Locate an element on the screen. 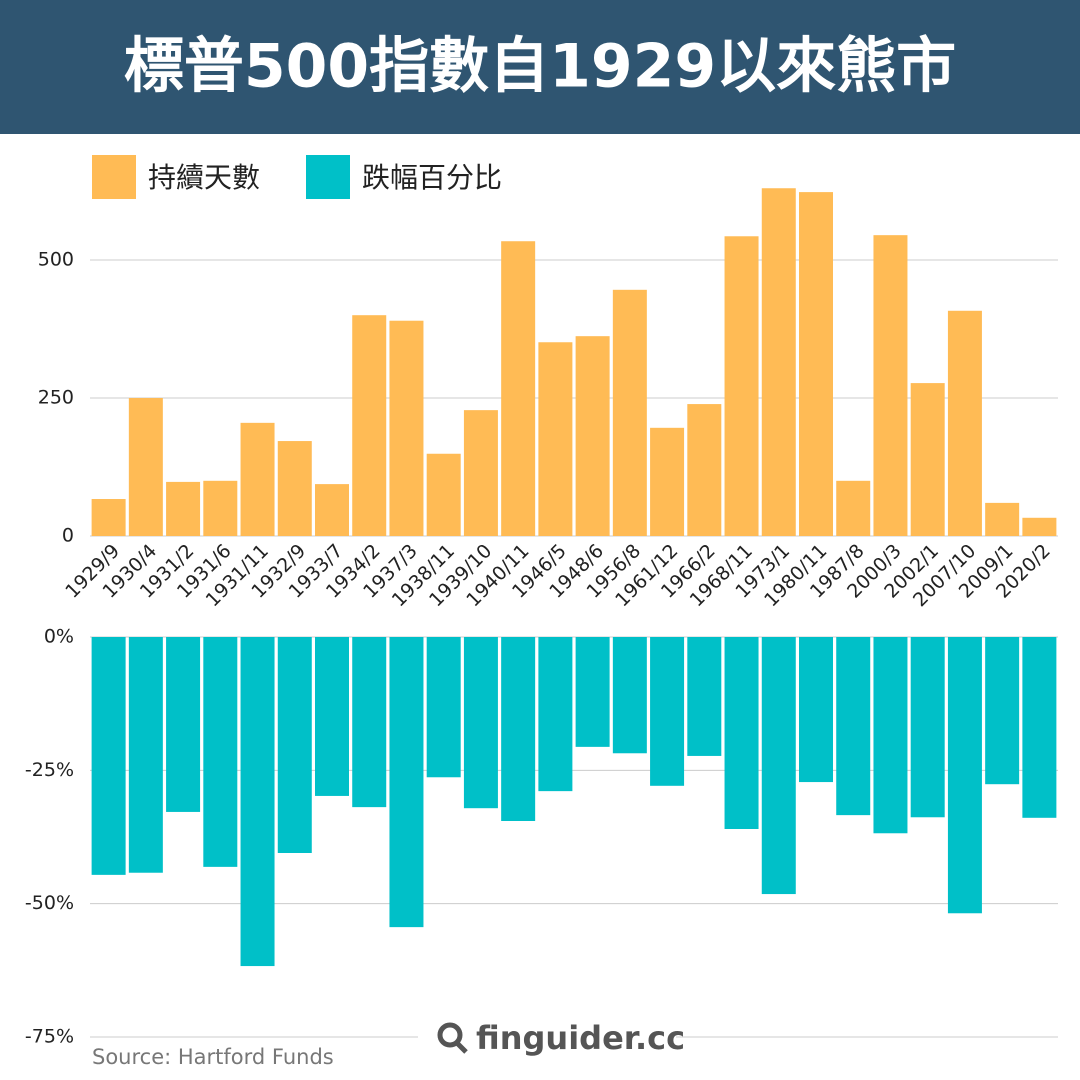  watermark-icon is located at coordinates (452, 1038).